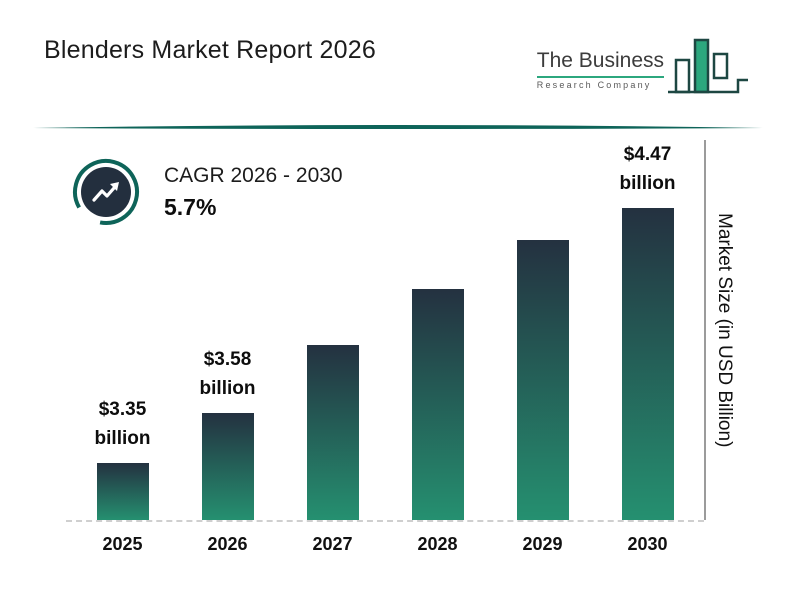 Image resolution: width=800 pixels, height=600 pixels. Describe the element at coordinates (385, 521) in the screenshot. I see `x-axis-baseline` at that location.